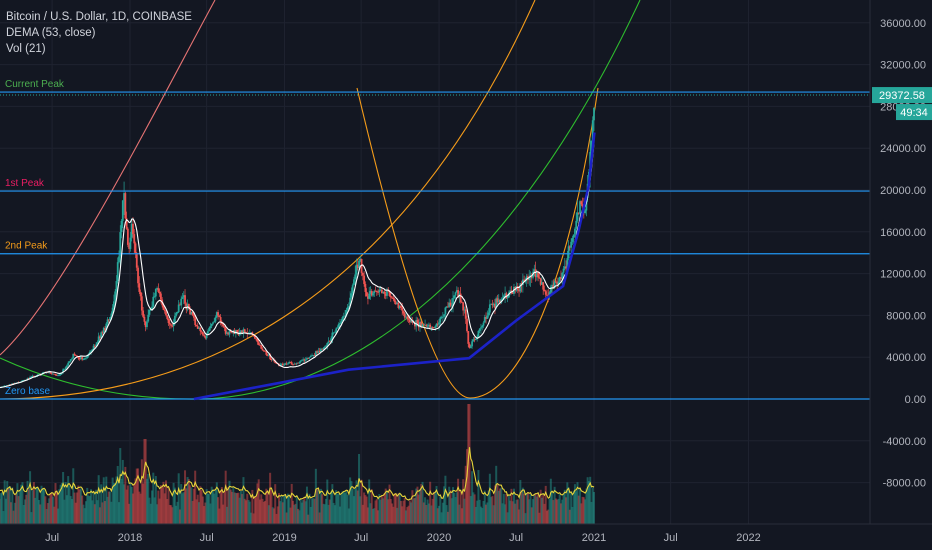  What do you see at coordinates (99, 17) in the screenshot?
I see `symbol-title: Bitcoin / U.S. Dollar, 1D, COINBASE` at bounding box center [99, 17].